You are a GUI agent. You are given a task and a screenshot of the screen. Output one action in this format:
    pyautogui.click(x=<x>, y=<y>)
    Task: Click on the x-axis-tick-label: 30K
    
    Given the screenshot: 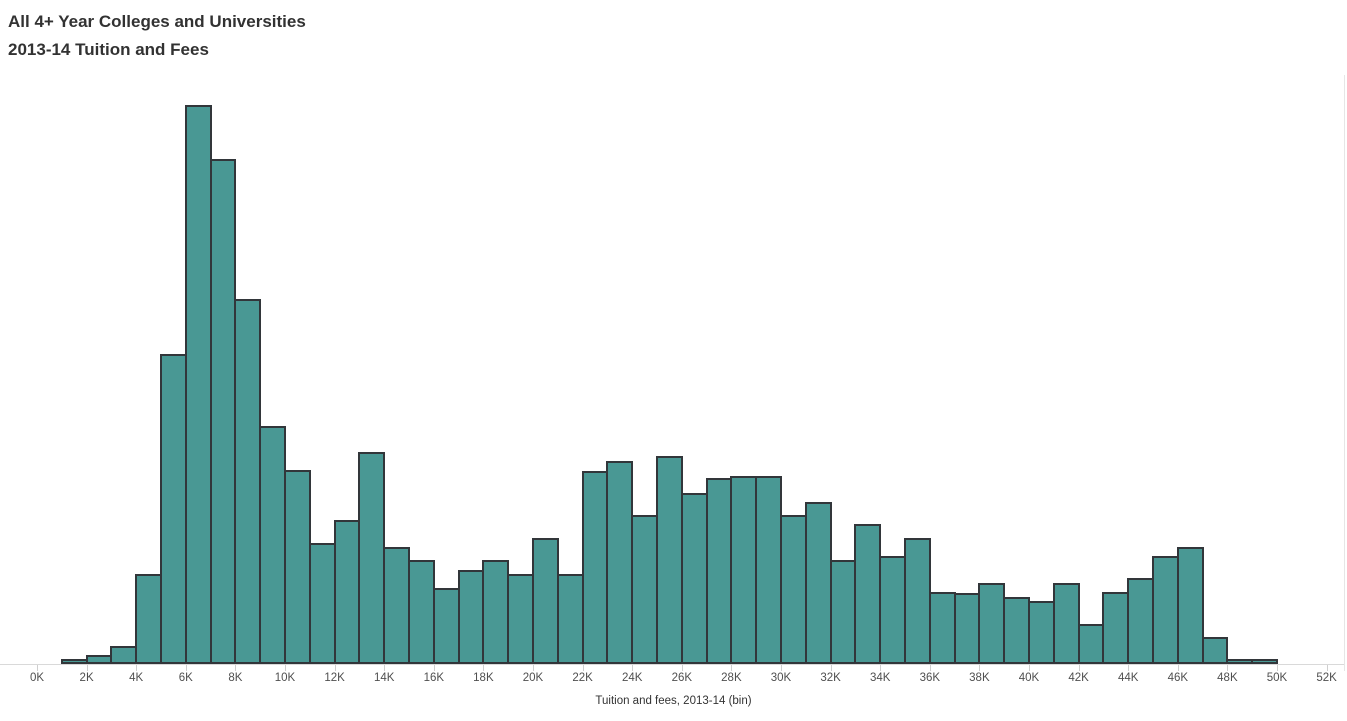 What is the action you would take?
    pyautogui.click(x=781, y=678)
    